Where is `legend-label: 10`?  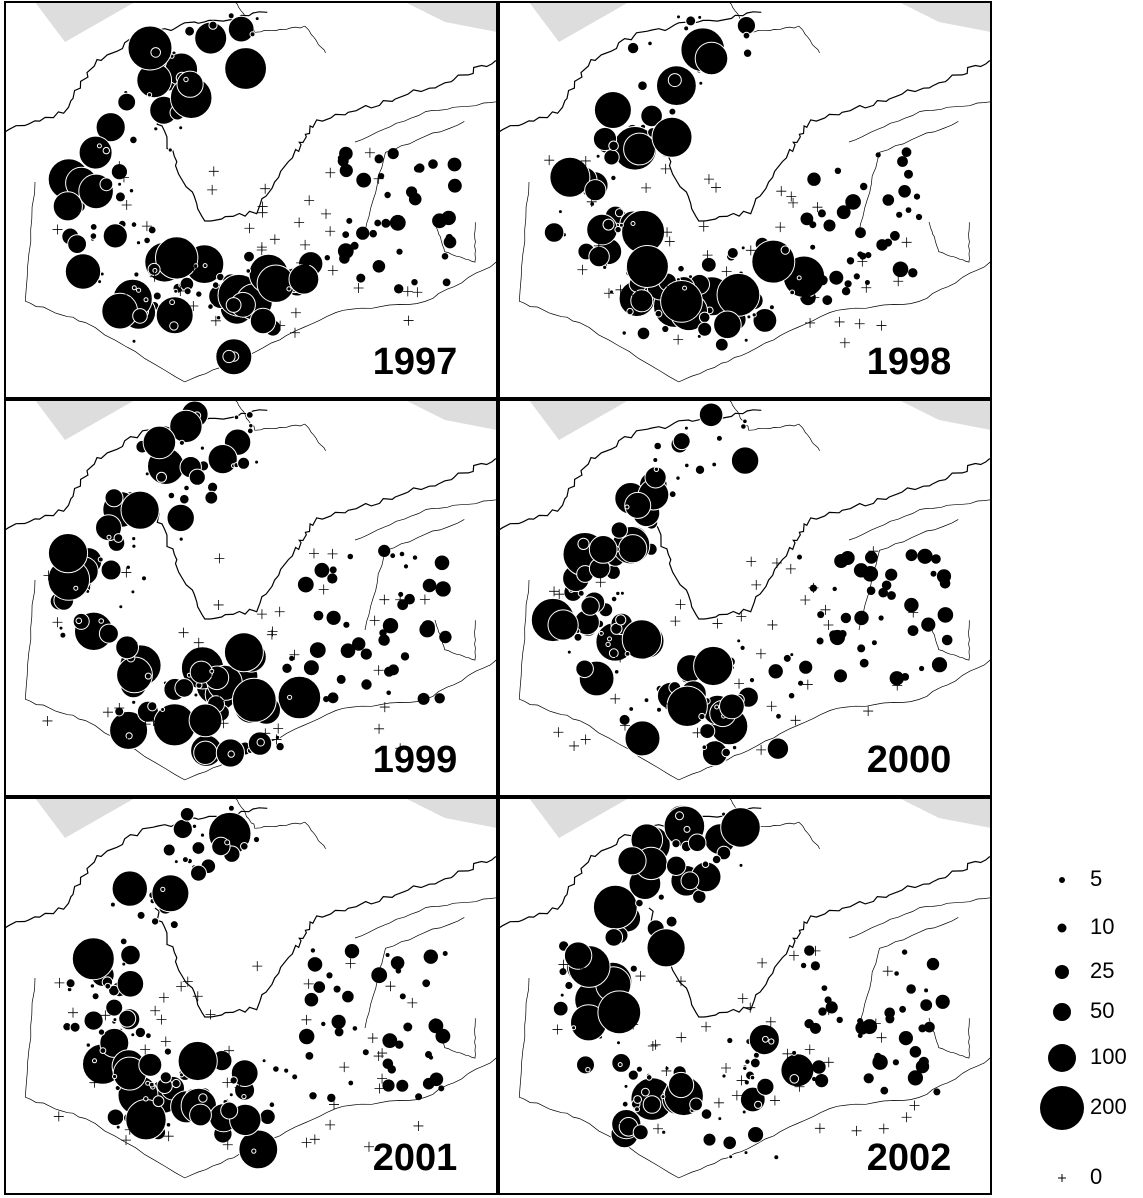 legend-label: 10 is located at coordinates (1102, 926).